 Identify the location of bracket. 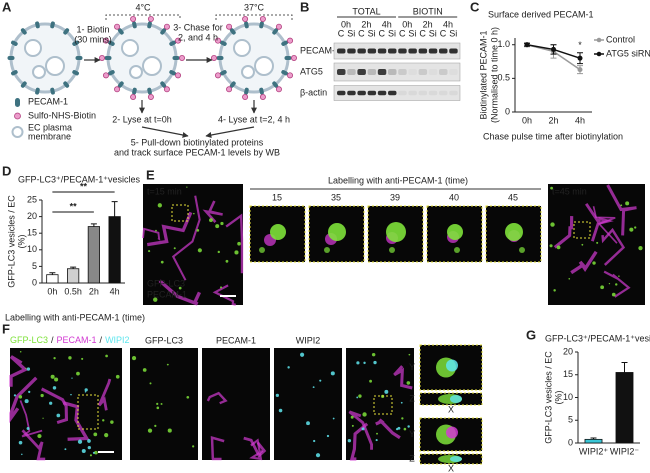
(254, 17).